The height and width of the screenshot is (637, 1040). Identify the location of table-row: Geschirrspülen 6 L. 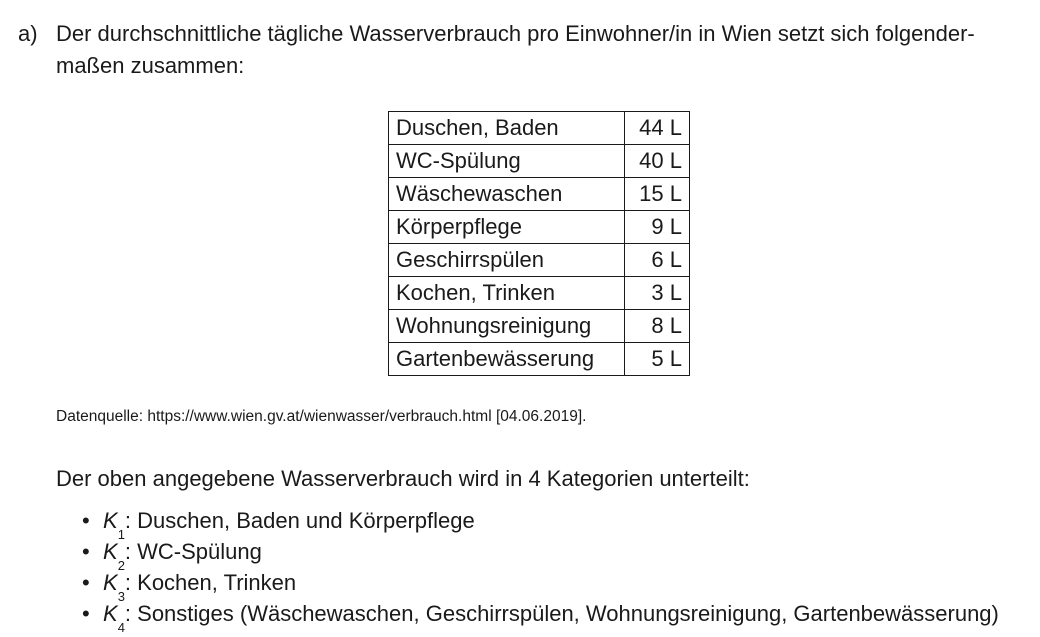
(539, 260).